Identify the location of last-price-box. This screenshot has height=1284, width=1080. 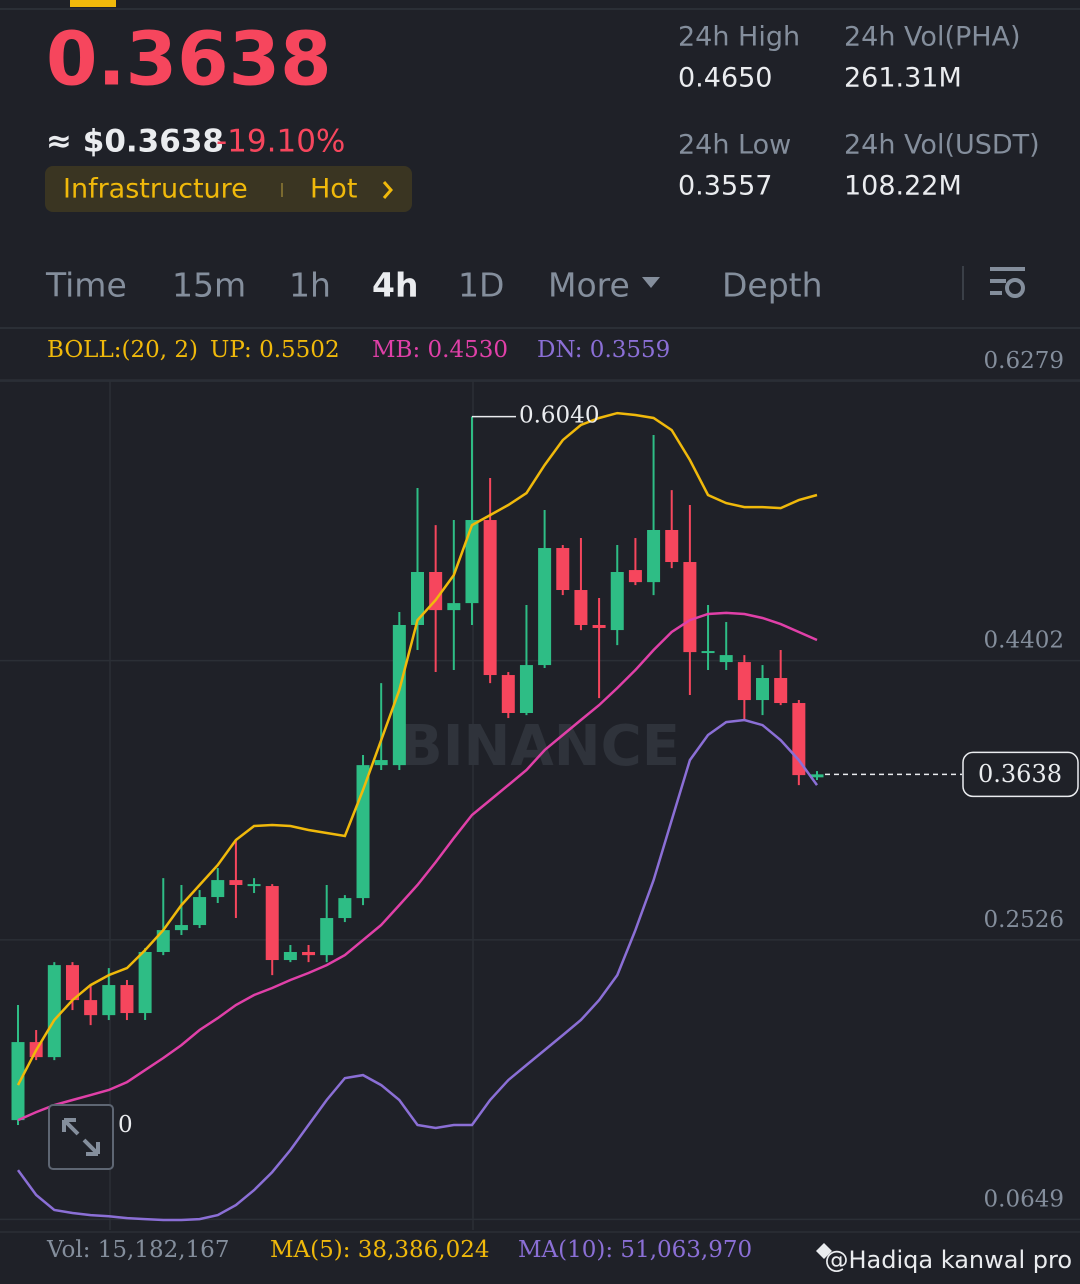
(1020, 774).